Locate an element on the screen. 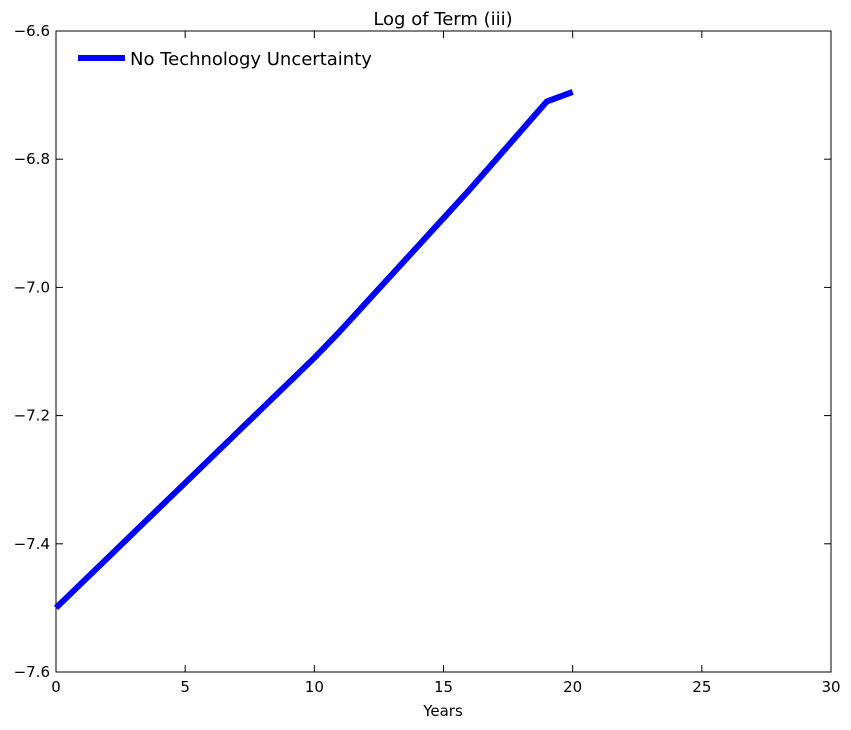  x-tick-label: 10 is located at coordinates (314, 687).